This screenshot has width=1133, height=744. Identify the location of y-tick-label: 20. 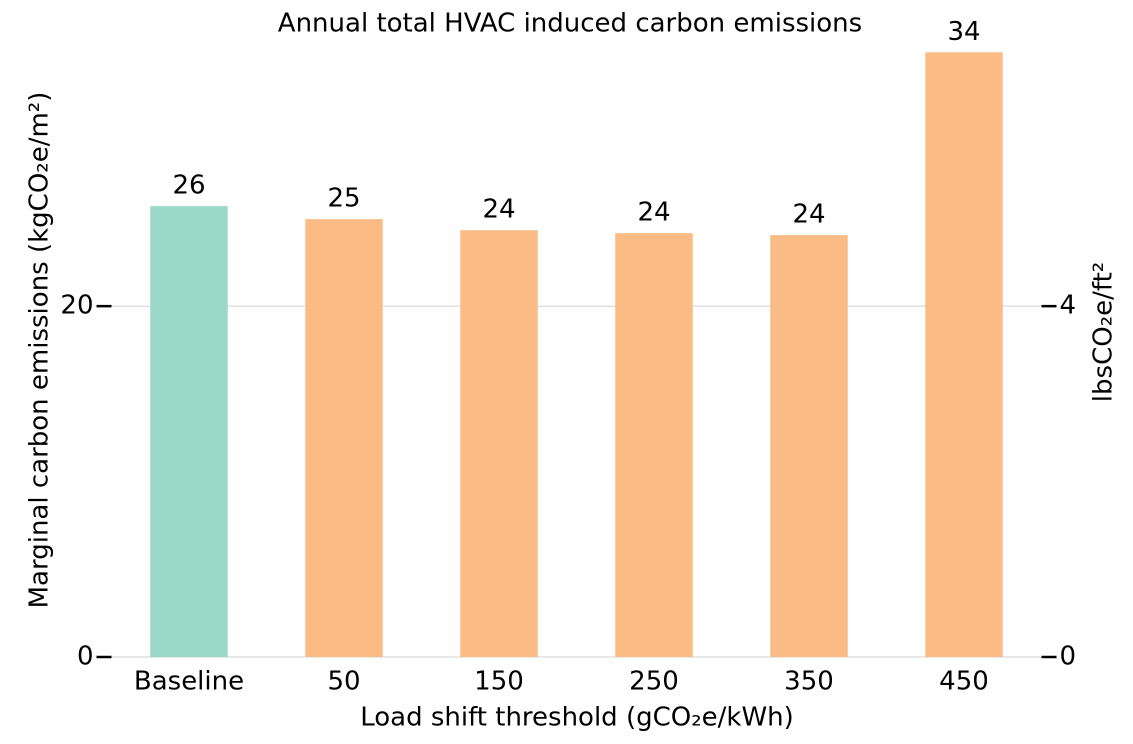
(76, 306).